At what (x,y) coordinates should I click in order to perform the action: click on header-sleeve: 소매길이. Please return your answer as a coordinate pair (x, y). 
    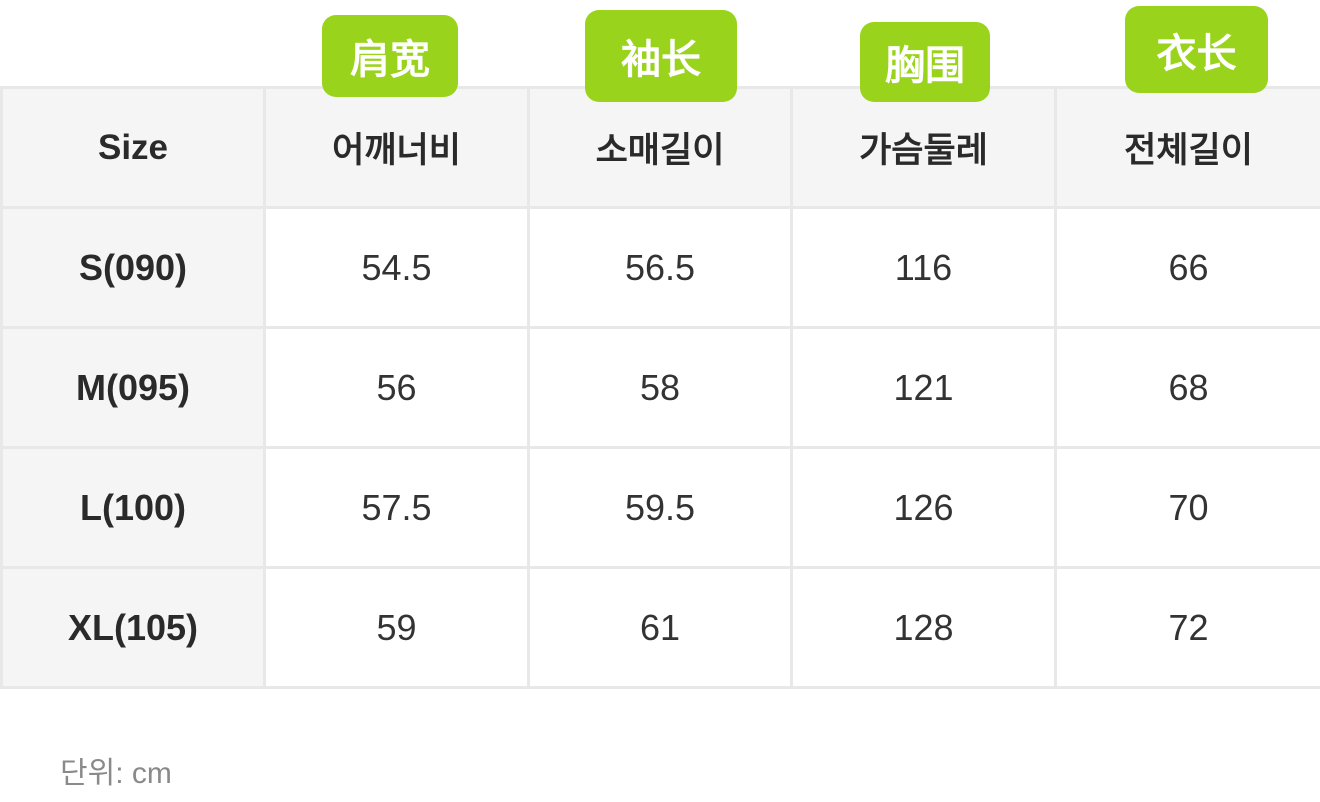
    Looking at the image, I should click on (660, 147).